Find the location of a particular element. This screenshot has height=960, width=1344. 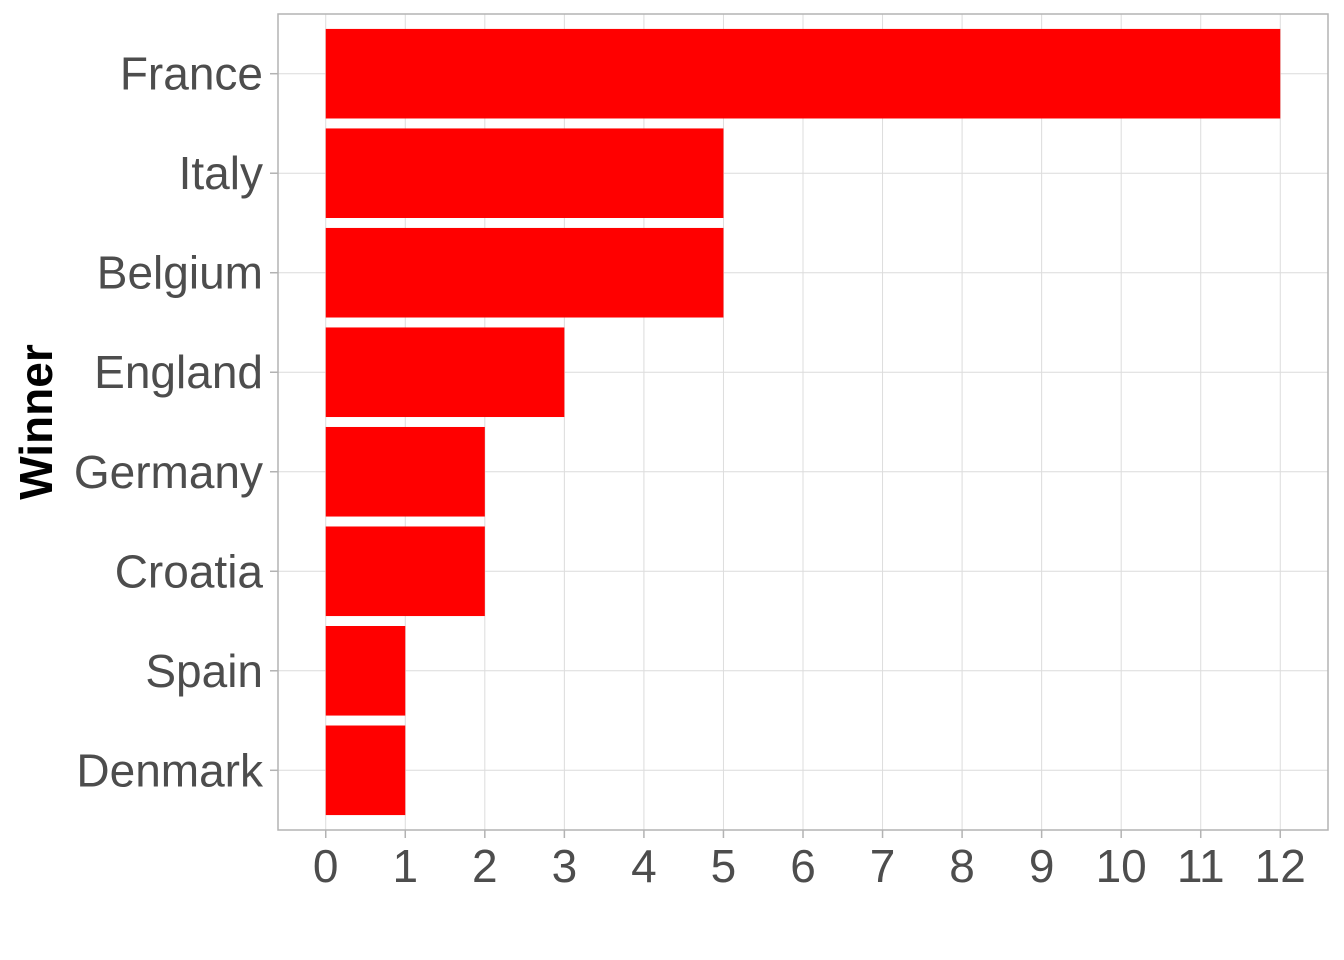

category-label-croatia: Croatia is located at coordinates (189, 571).